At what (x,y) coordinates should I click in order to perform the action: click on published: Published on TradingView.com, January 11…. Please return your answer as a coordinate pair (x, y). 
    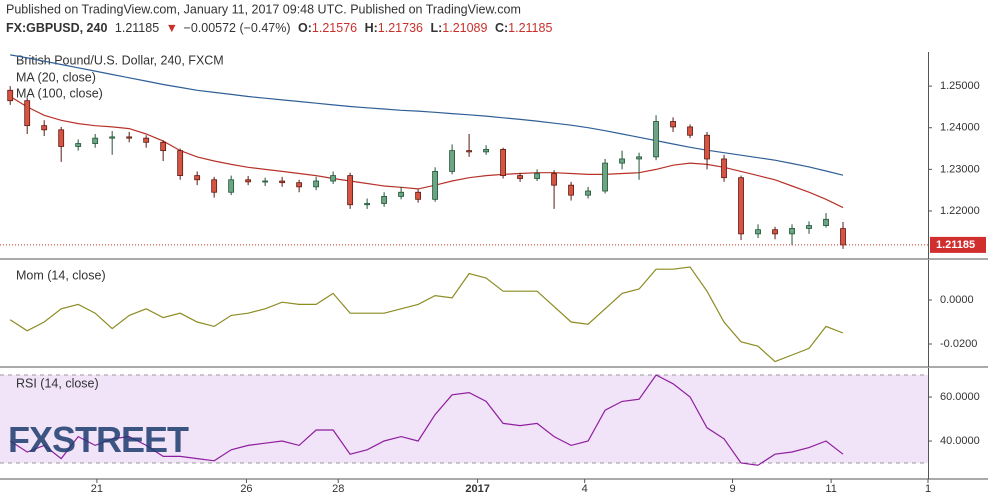
    Looking at the image, I should click on (263, 9).